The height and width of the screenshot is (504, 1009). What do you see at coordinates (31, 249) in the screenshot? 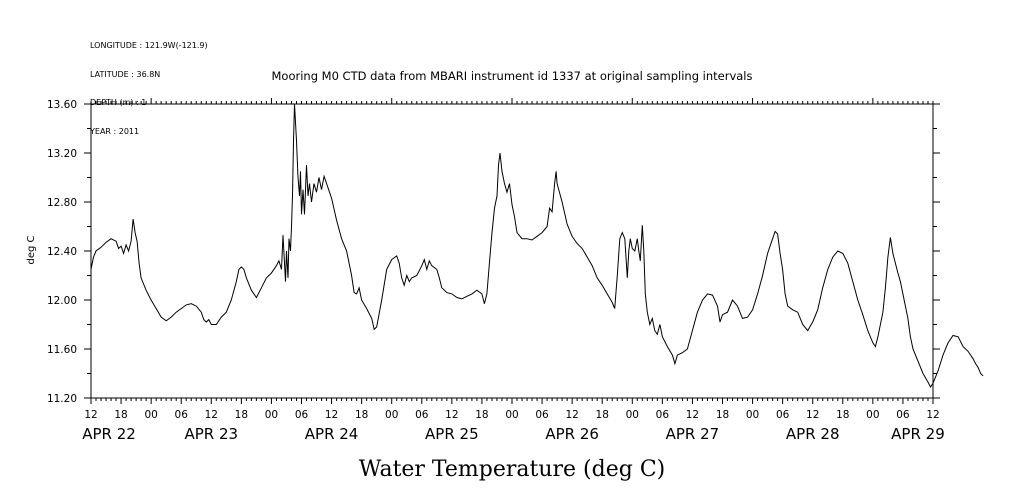
I see `y-axis-label: deg C` at bounding box center [31, 249].